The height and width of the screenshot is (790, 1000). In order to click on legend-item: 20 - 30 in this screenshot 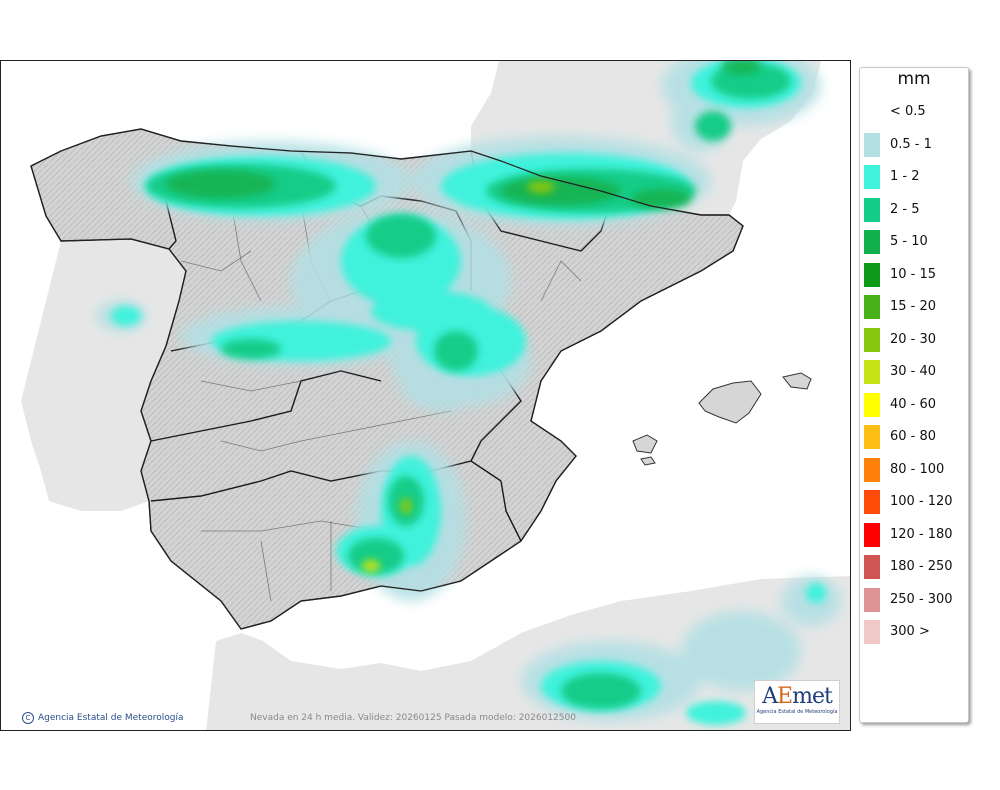, I will do `click(916, 338)`.